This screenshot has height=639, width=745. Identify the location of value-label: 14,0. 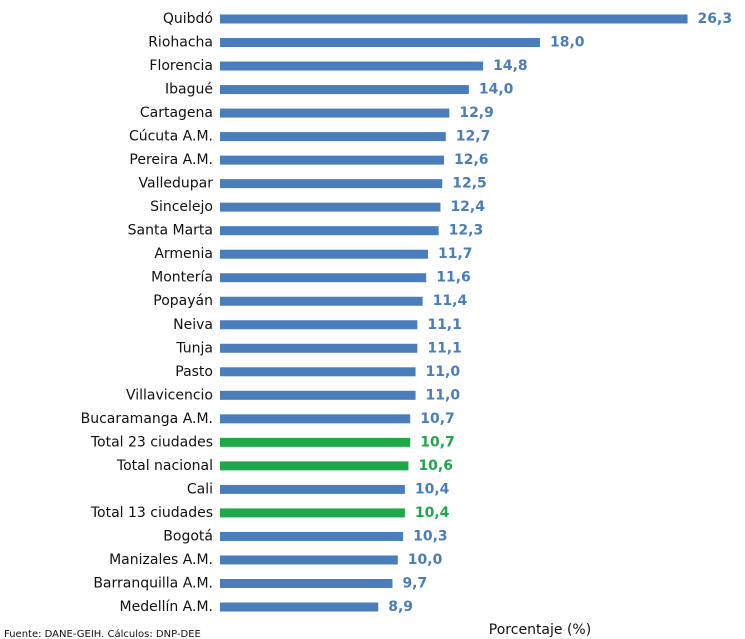
(496, 90).